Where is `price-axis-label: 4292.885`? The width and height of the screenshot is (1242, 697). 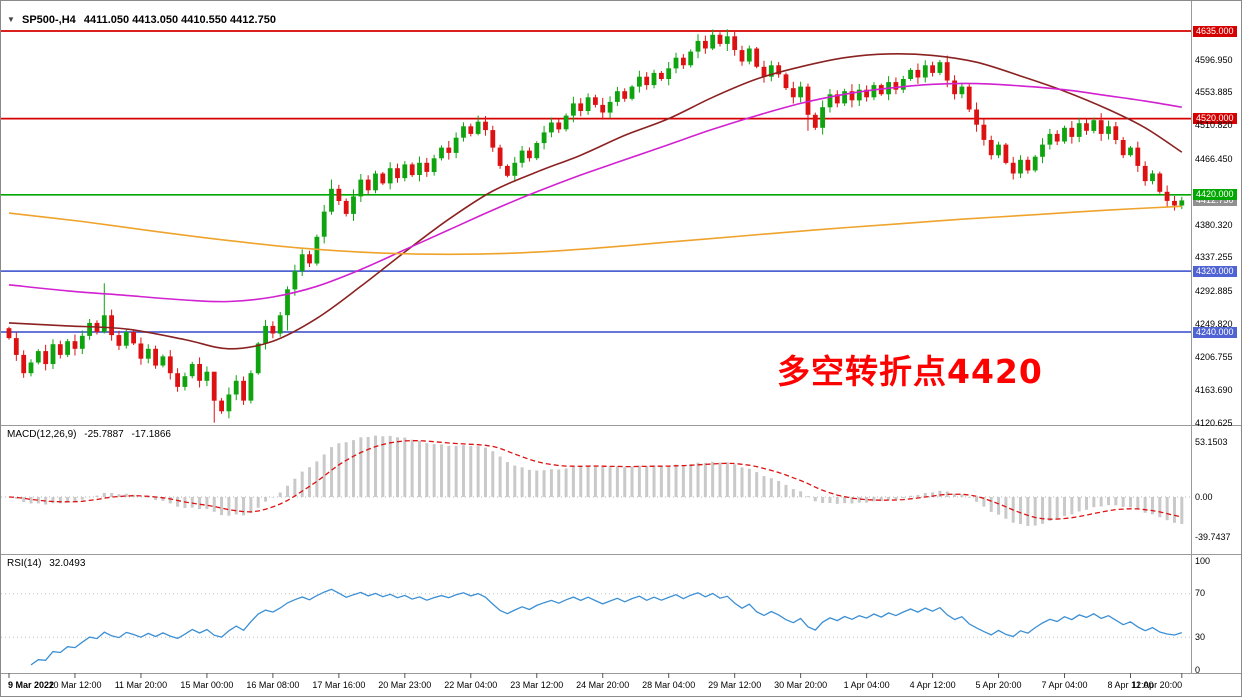
price-axis-label: 4292.885 is located at coordinates (1214, 291).